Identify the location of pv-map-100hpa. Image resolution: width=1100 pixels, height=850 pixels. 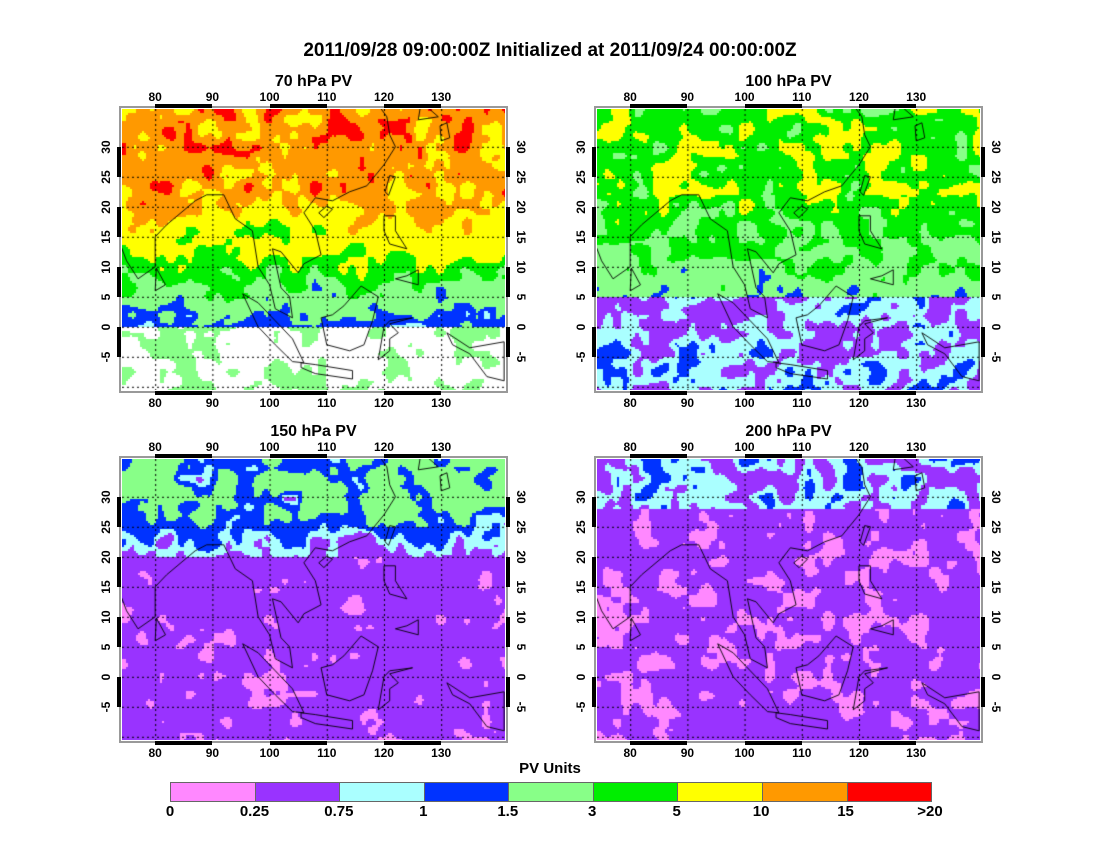
(788, 249).